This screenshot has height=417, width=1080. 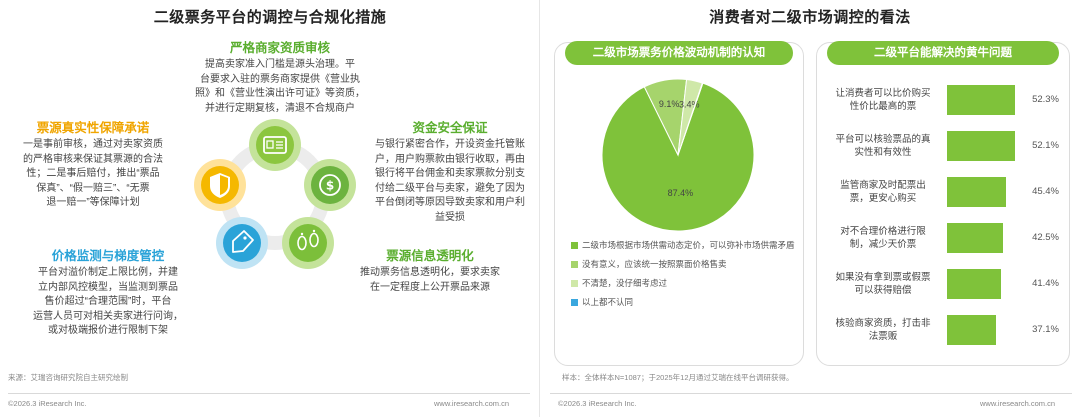 What do you see at coordinates (280, 64) in the screenshot?
I see `qualification-line: 提高卖家准入门槛是源头治理。平` at bounding box center [280, 64].